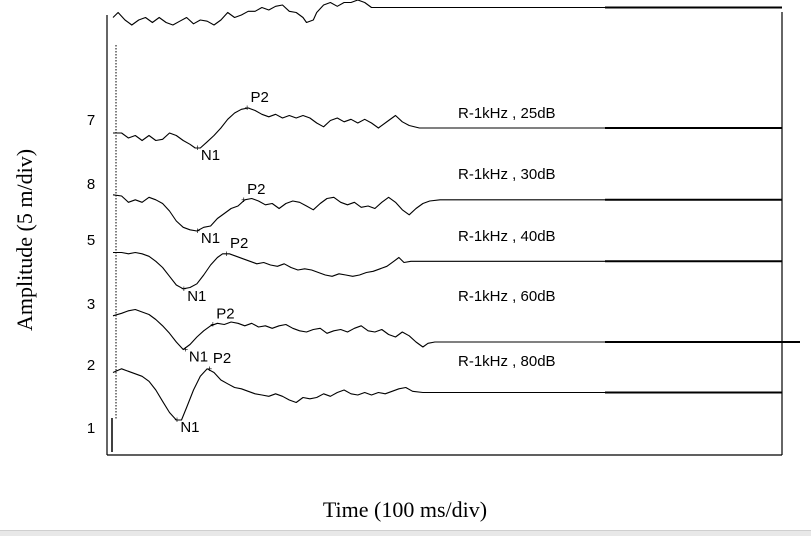 The width and height of the screenshot is (811, 540). Describe the element at coordinates (91, 304) in the screenshot. I see `row-label: 3` at that location.